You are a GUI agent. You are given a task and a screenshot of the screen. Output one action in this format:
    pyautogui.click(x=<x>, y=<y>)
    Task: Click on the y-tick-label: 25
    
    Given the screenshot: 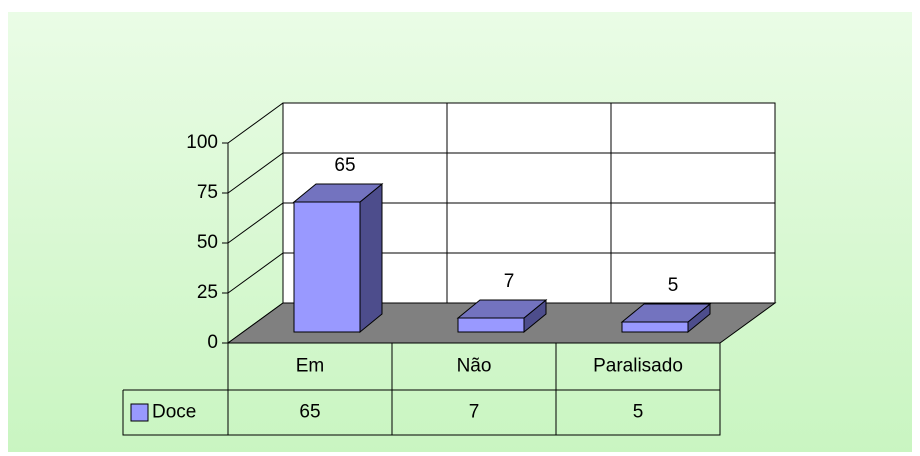 What is the action you would take?
    pyautogui.click(x=207, y=292)
    